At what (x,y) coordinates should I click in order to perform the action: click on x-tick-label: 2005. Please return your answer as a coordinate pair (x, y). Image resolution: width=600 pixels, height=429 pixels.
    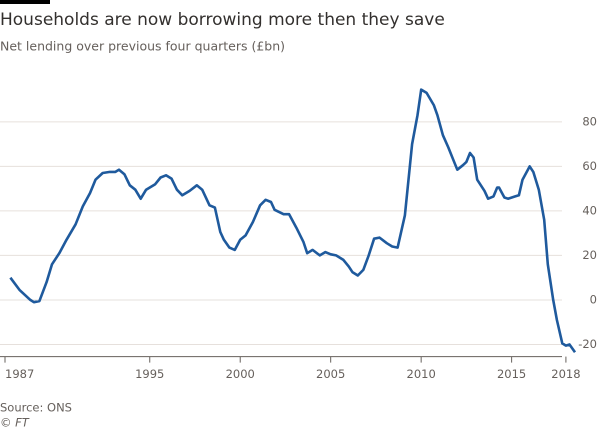
    Looking at the image, I should click on (330, 374).